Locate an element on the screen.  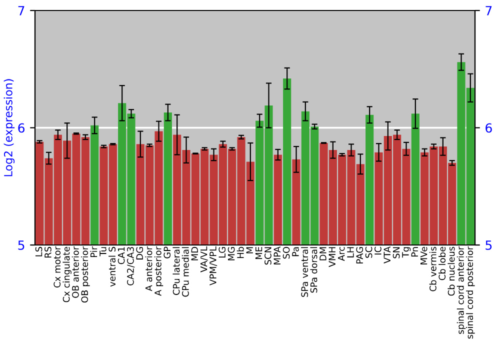
x-tick-label: Tg is located at coordinates (406, 252).